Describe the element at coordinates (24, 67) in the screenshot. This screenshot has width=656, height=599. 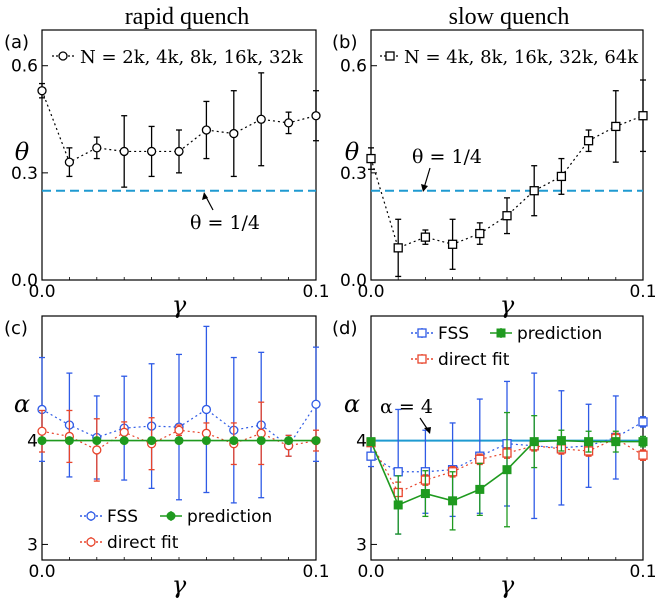
I see `y-tick-label: 0.6` at that location.